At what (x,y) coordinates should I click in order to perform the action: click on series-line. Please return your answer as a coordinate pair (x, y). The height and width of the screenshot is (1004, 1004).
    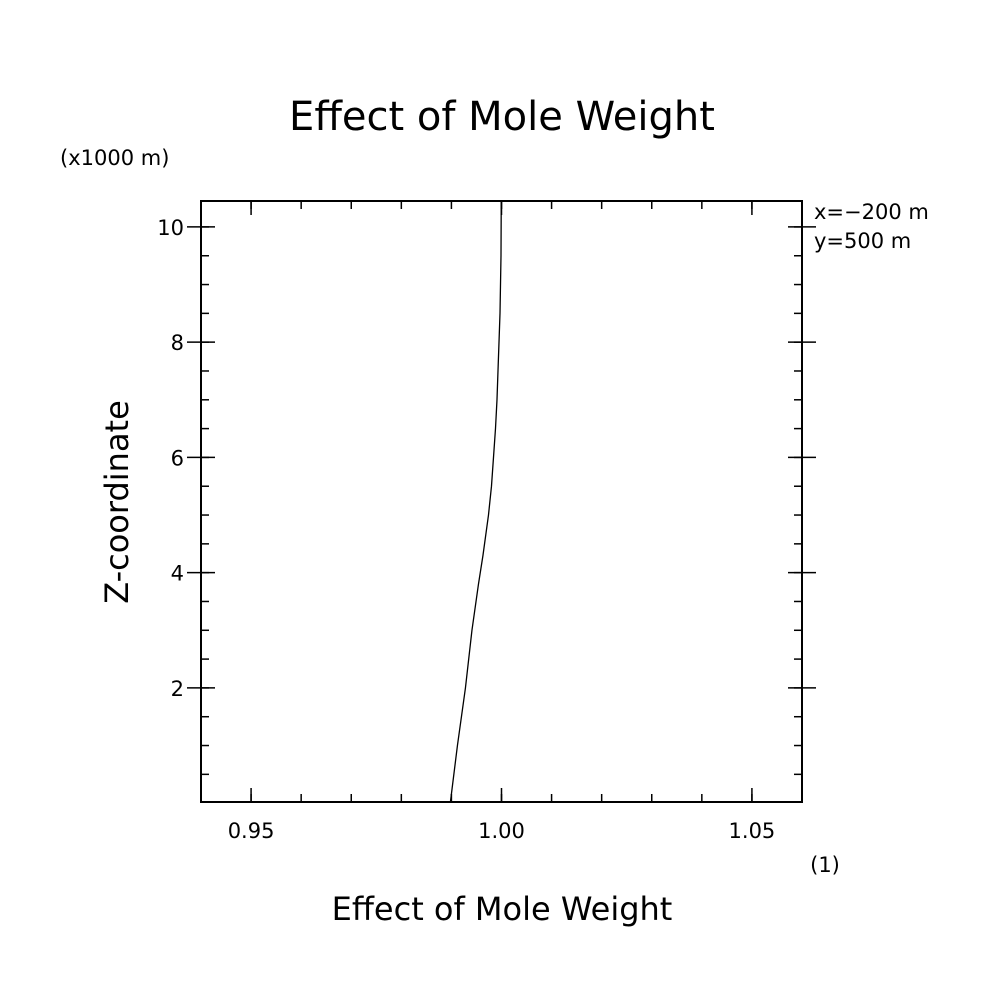
    Looking at the image, I should click on (475, 501).